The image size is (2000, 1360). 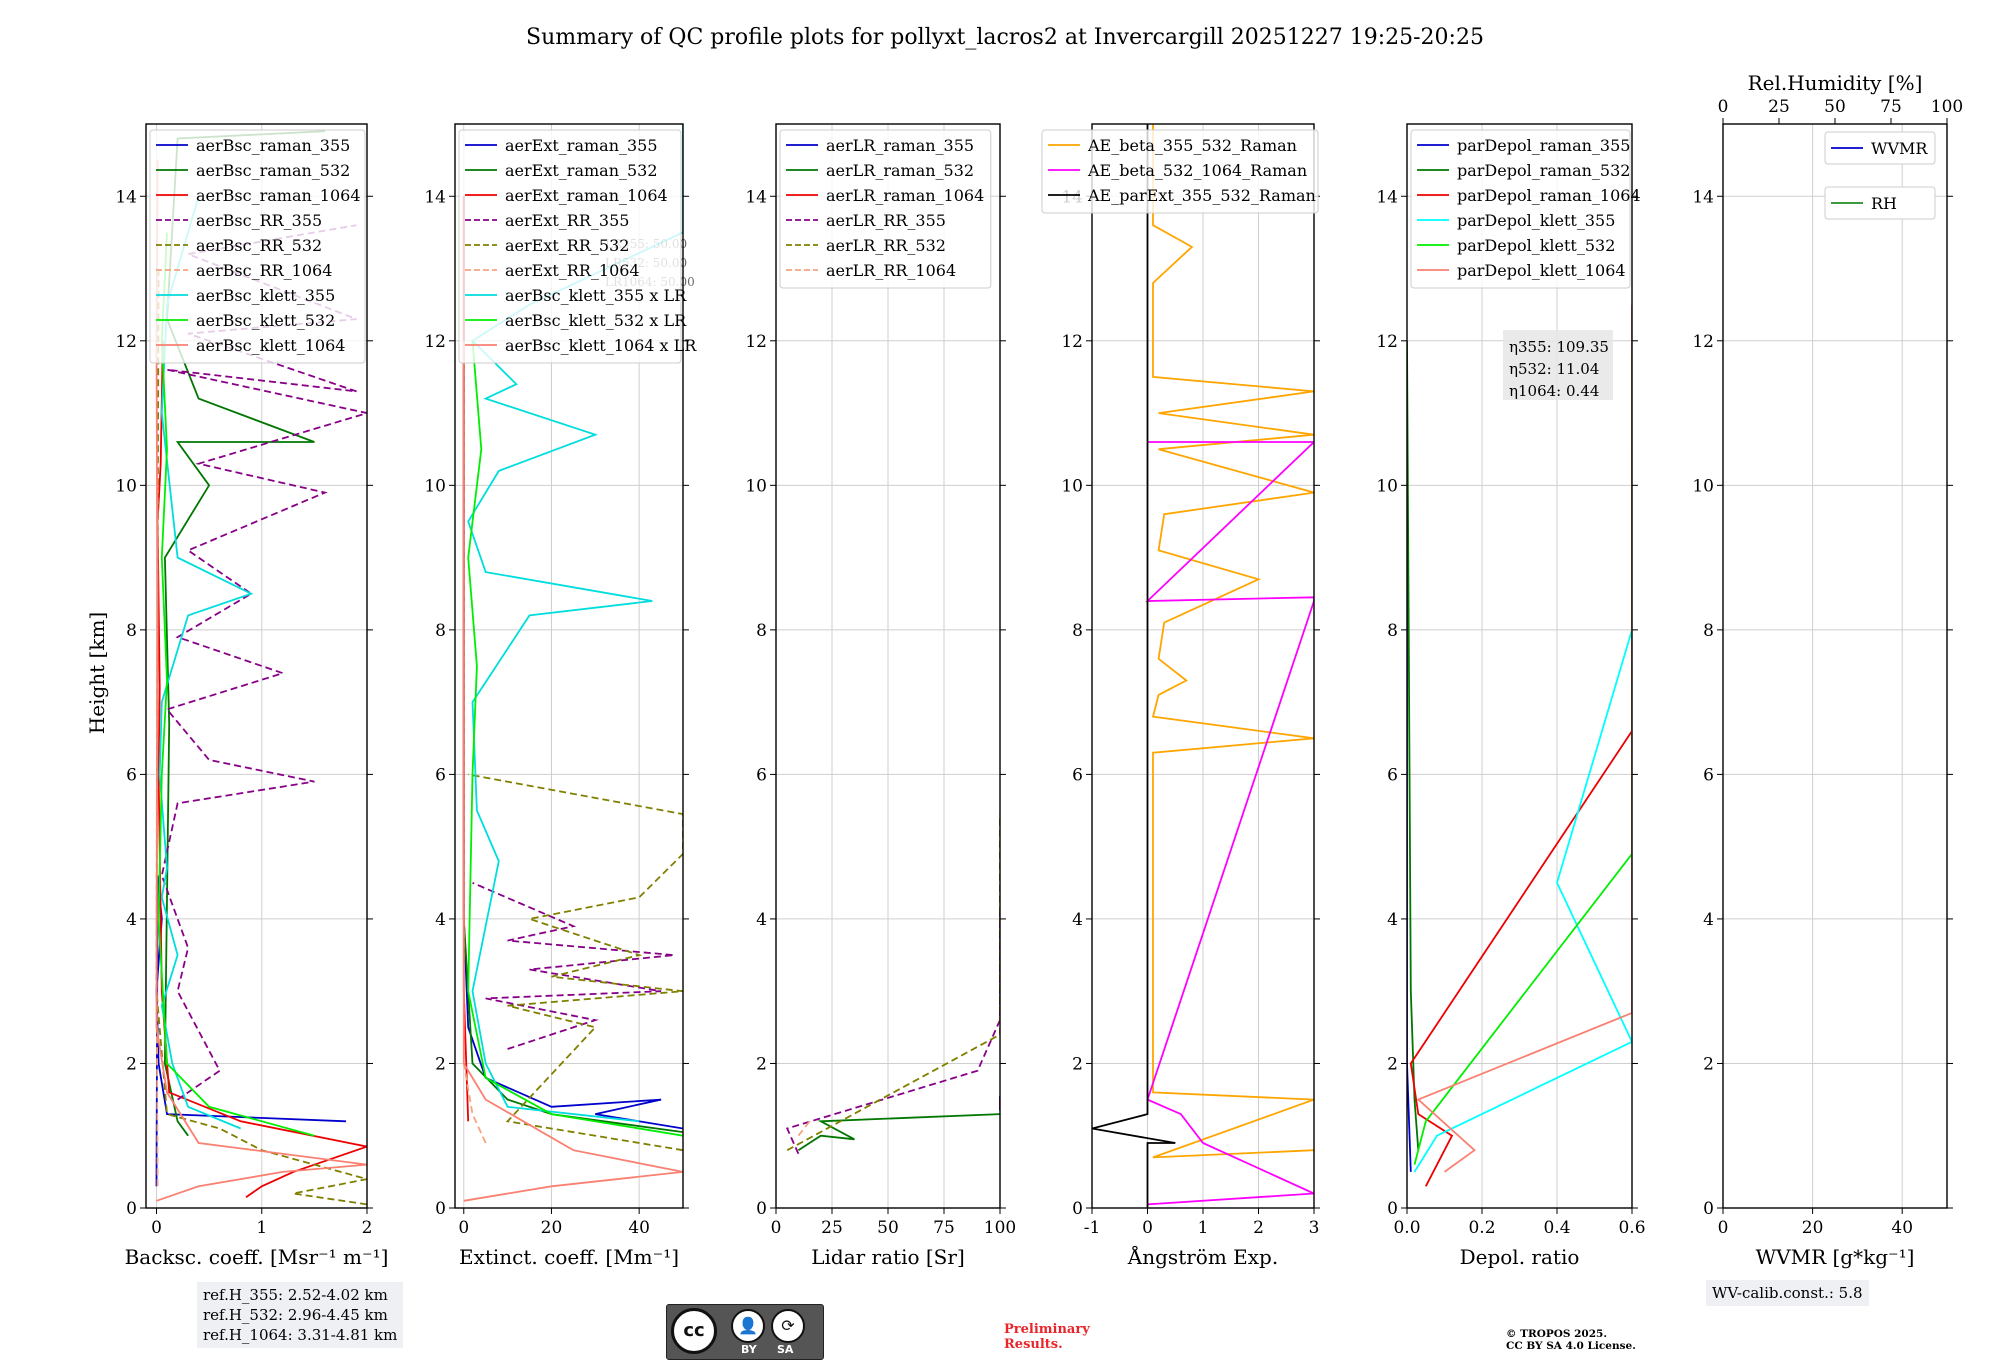 What do you see at coordinates (264, 270) in the screenshot?
I see `legend-label: aerBsc_RR_1064` at bounding box center [264, 270].